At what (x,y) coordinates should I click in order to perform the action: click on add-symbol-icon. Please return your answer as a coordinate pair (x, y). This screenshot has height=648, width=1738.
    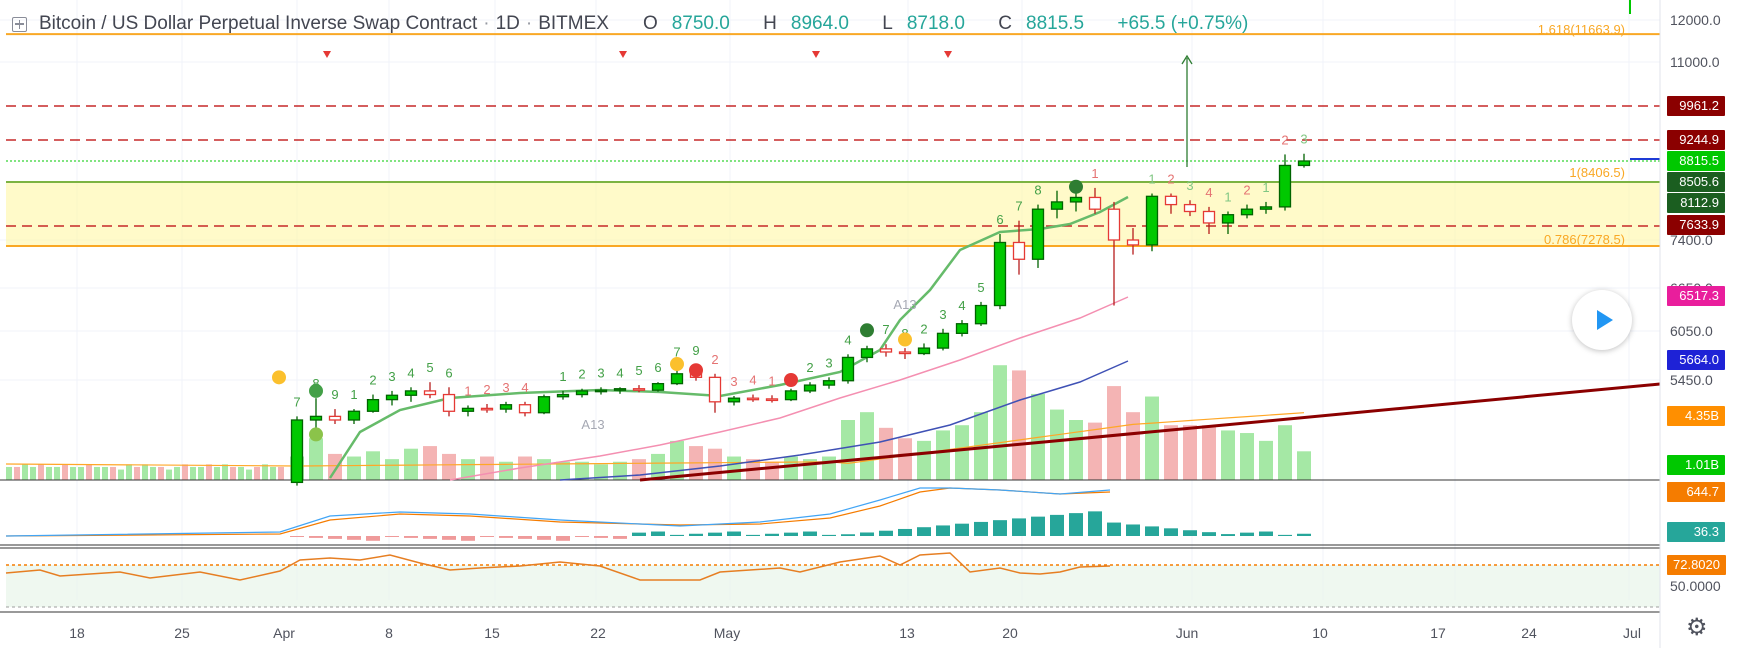
    Looking at the image, I should click on (19, 24).